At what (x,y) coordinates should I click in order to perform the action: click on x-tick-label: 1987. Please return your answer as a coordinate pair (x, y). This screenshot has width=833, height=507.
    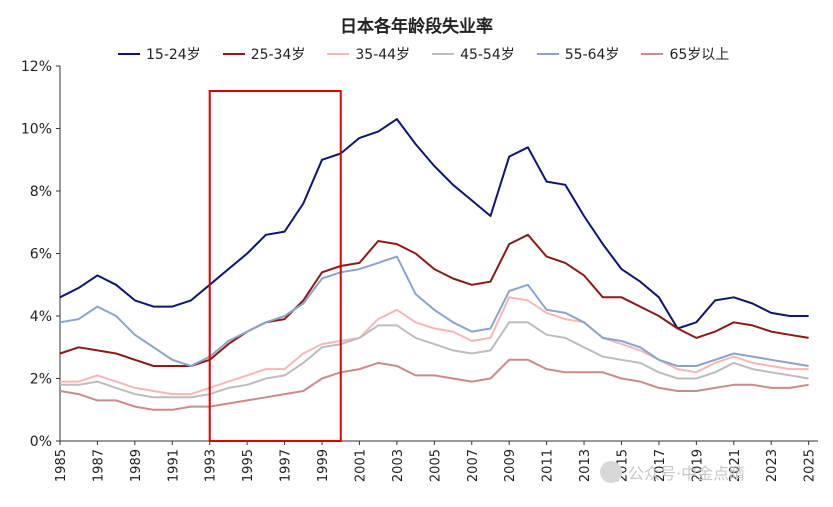
    Looking at the image, I should click on (98, 465).